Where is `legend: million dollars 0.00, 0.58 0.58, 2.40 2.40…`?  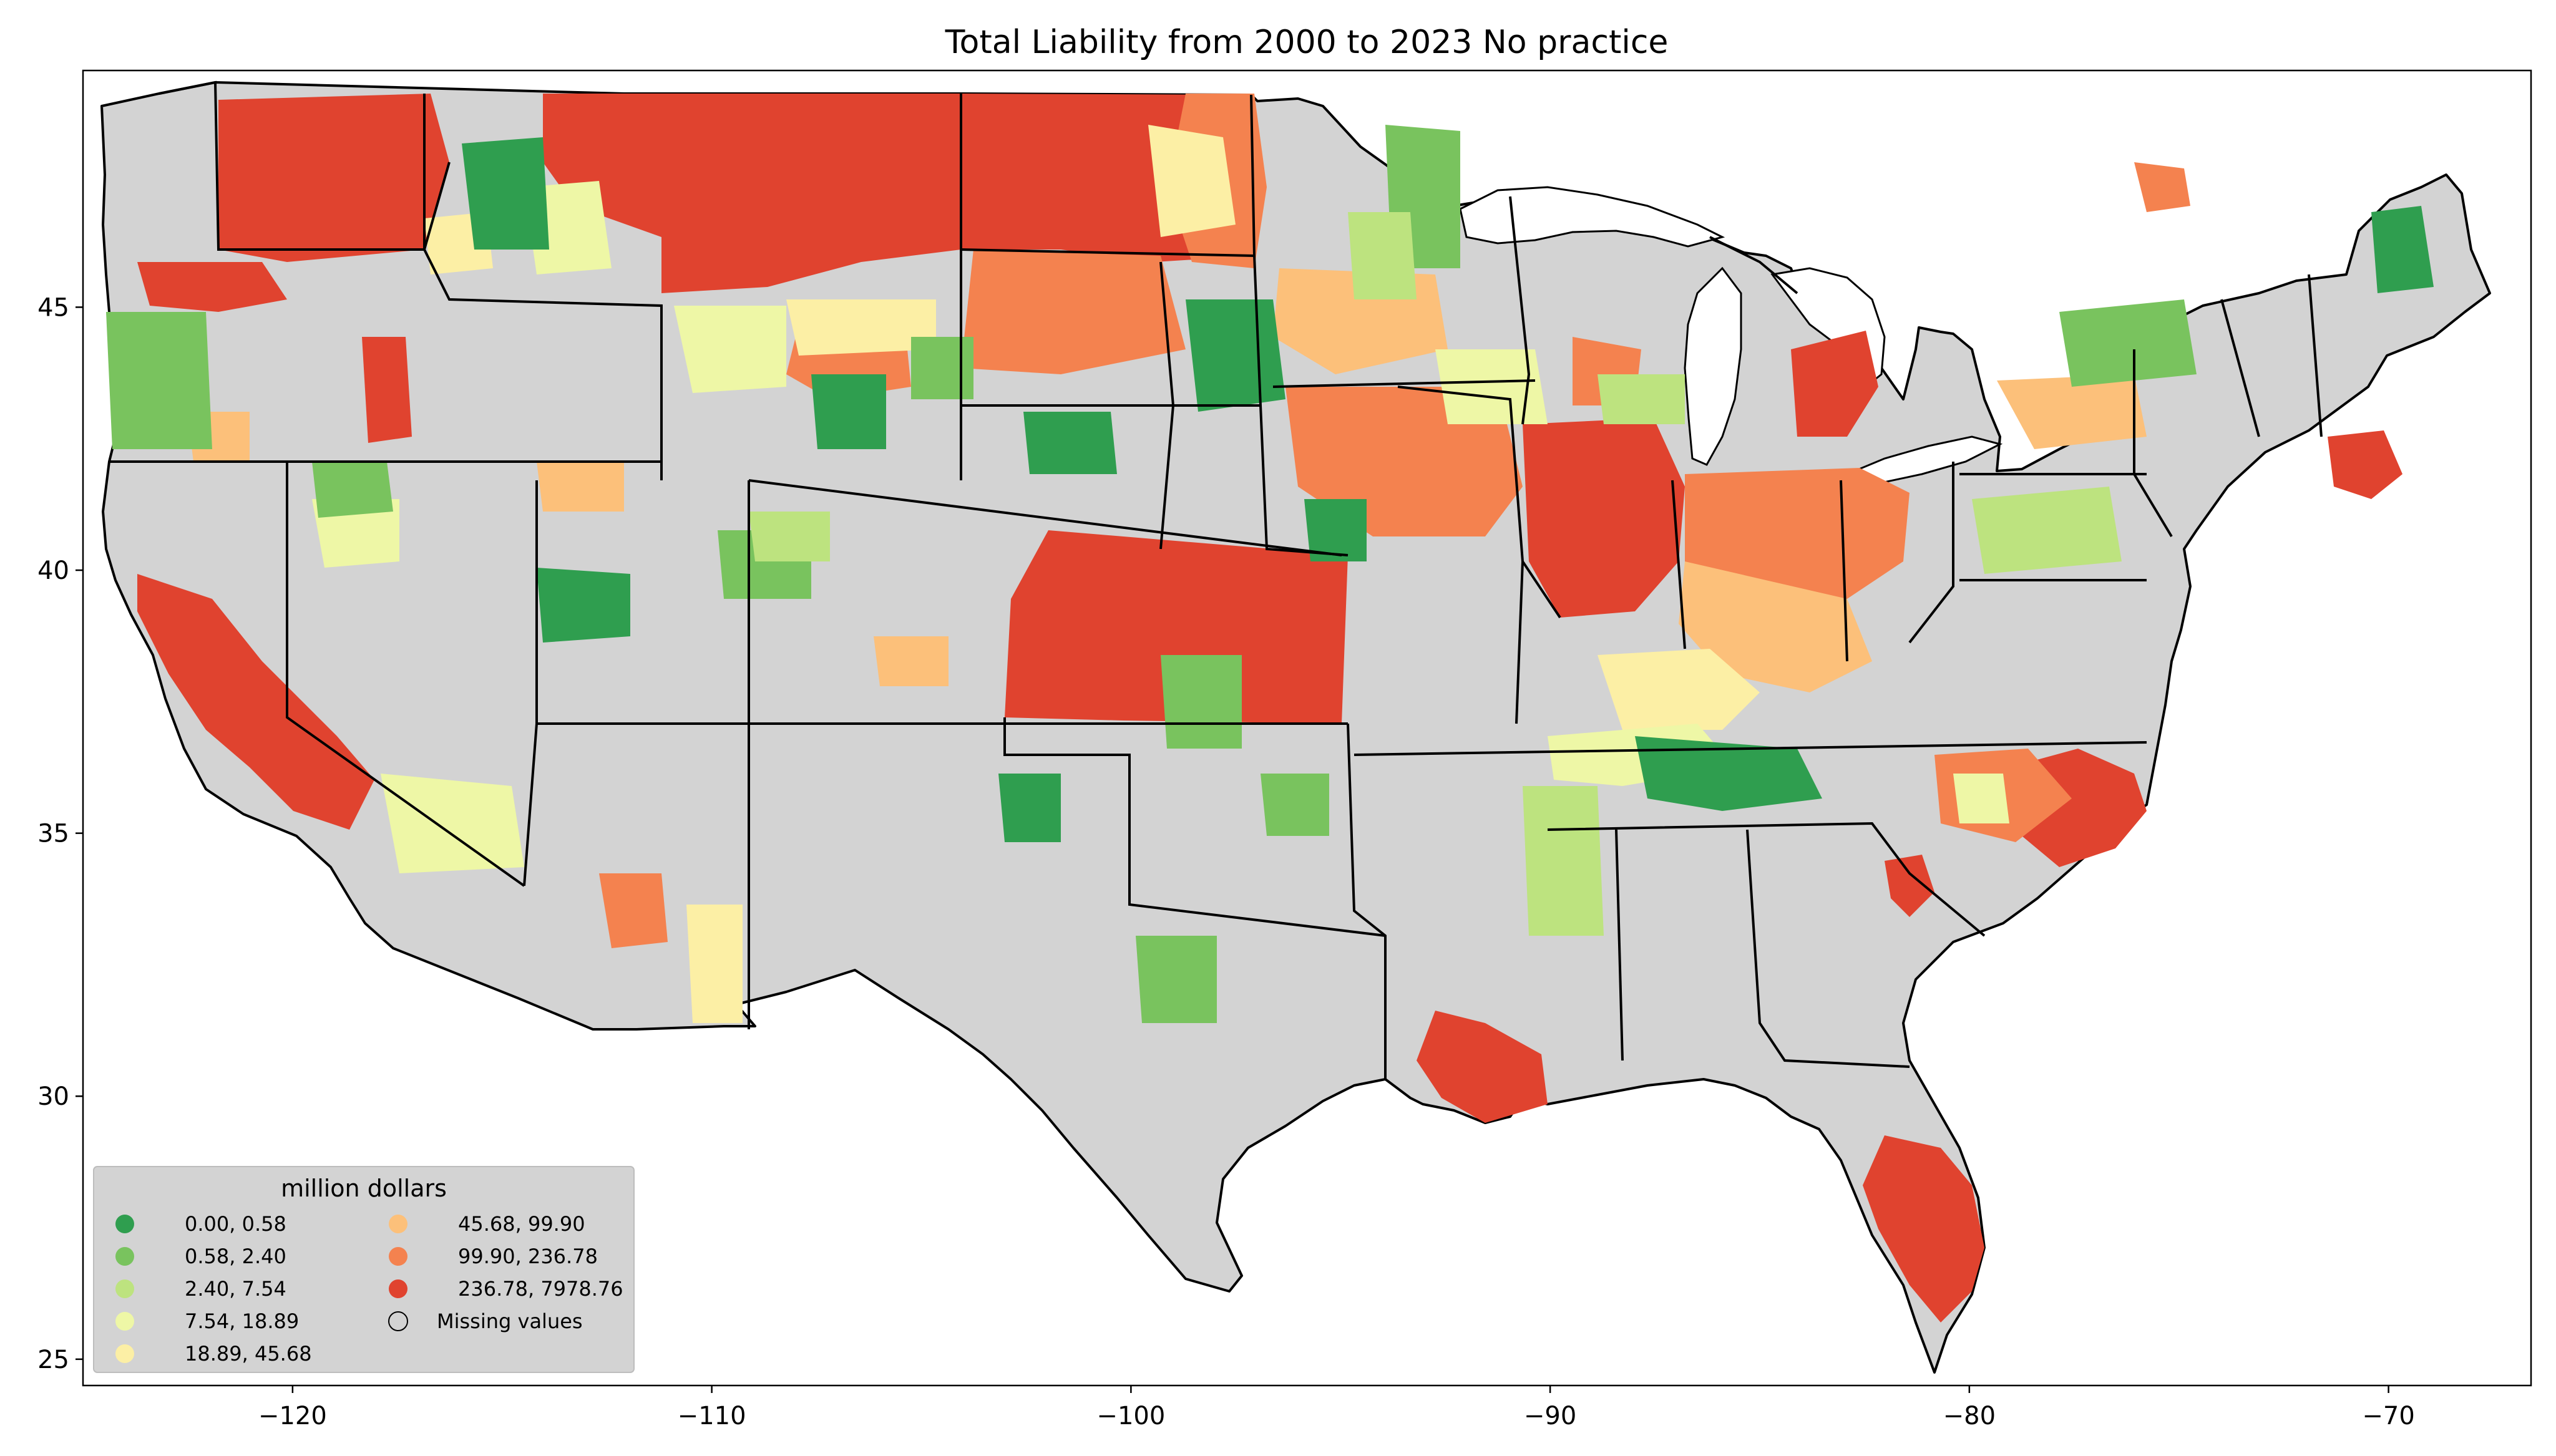
legend: million dollars 0.00, 0.58 0.58, 2.40 2.40… is located at coordinates (364, 1270).